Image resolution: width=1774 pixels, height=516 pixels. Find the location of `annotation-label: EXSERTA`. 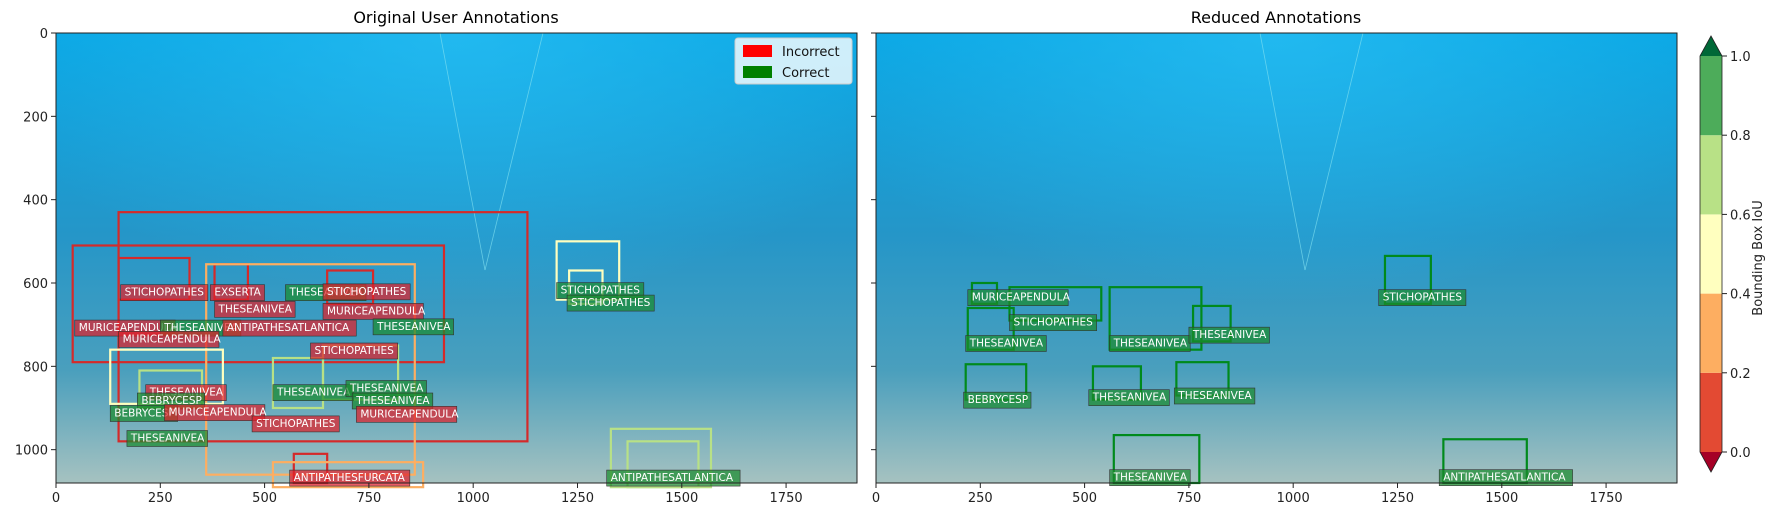

annotation-label: EXSERTA is located at coordinates (237, 292).